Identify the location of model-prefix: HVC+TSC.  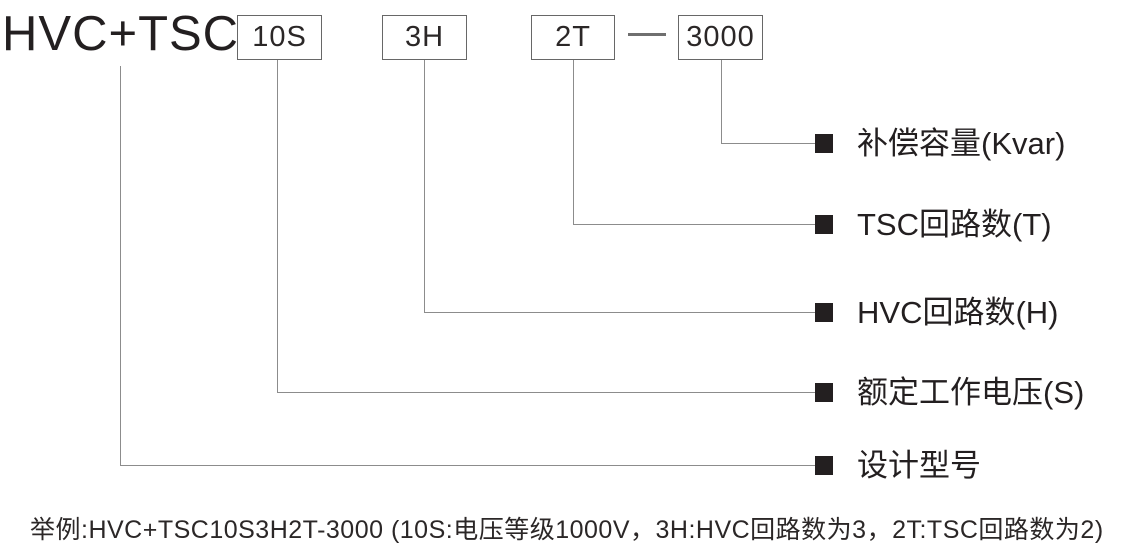
(121, 34).